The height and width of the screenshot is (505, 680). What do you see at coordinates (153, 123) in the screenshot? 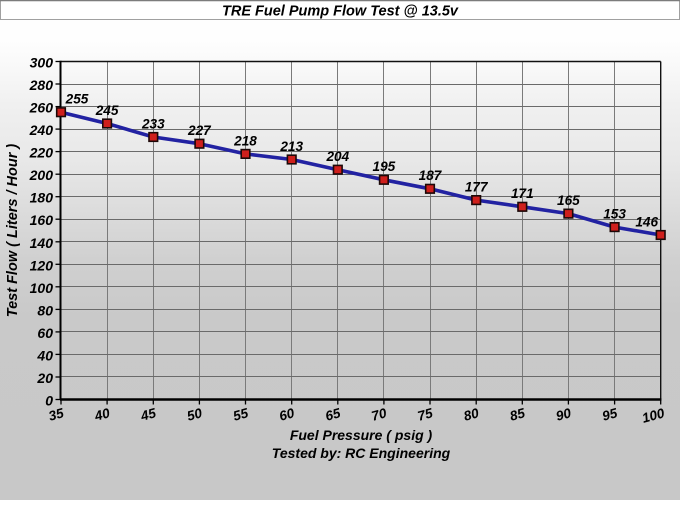
I see `svg-text: 233` at bounding box center [153, 123].